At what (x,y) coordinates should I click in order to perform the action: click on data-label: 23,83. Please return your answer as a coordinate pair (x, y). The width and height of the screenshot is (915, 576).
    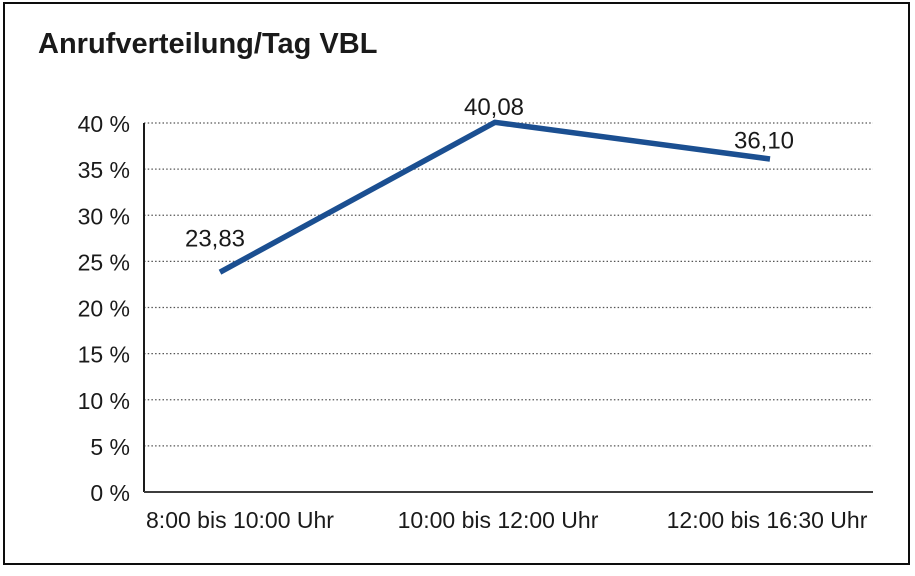
    Looking at the image, I should click on (215, 239).